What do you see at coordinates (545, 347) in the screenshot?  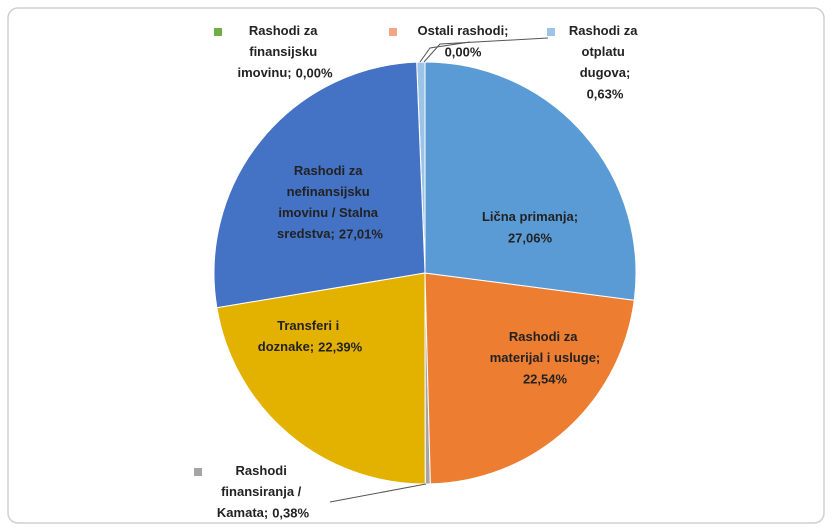 I see `data-label: Rashodi za materijal i usluge;` at bounding box center [545, 347].